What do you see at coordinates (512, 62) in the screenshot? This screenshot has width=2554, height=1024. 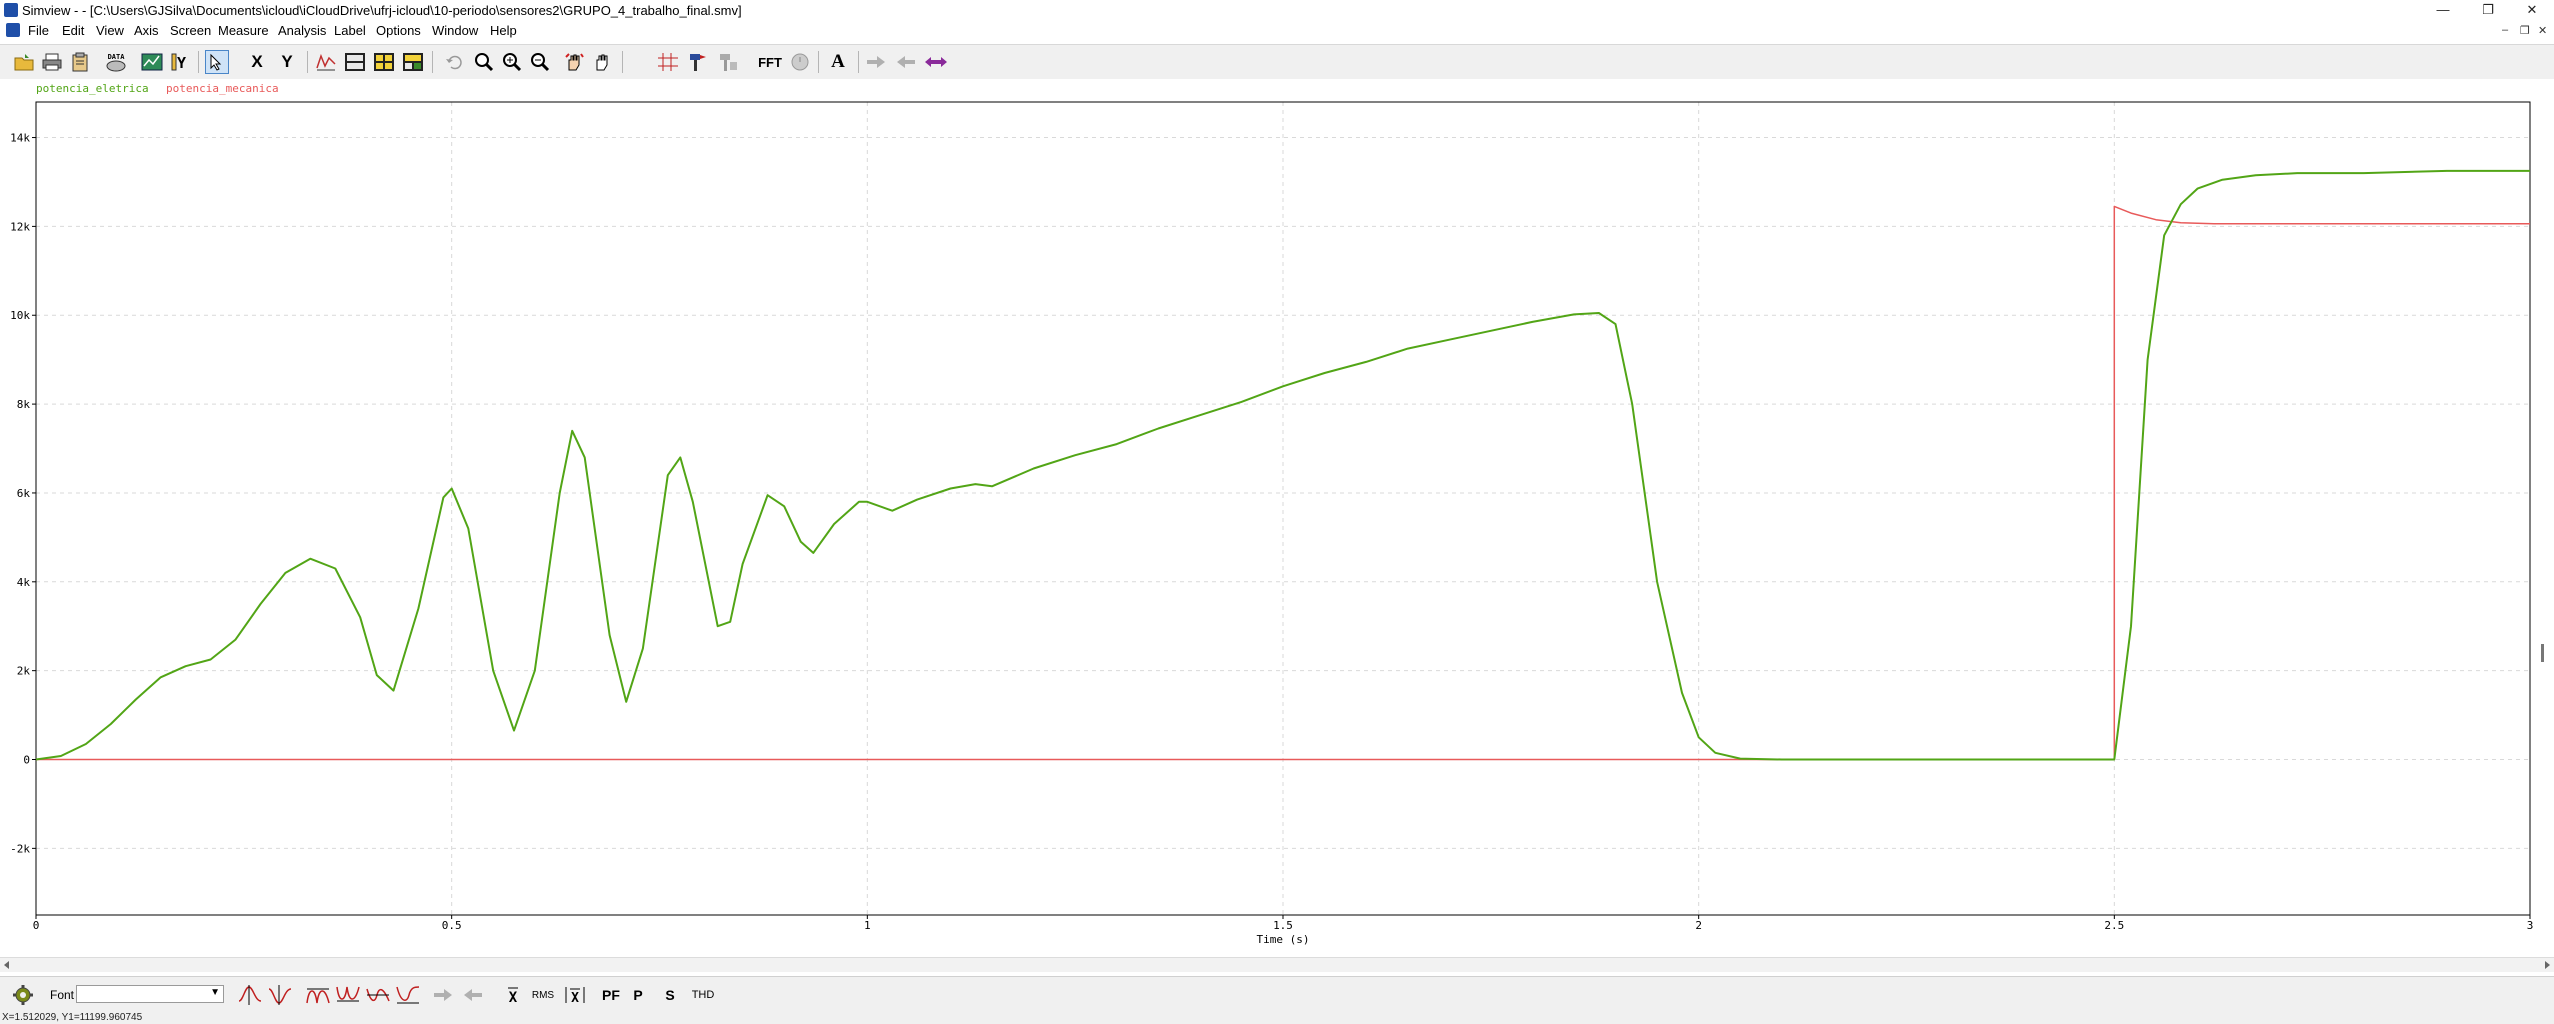 I see `zoom-in-icon` at bounding box center [512, 62].